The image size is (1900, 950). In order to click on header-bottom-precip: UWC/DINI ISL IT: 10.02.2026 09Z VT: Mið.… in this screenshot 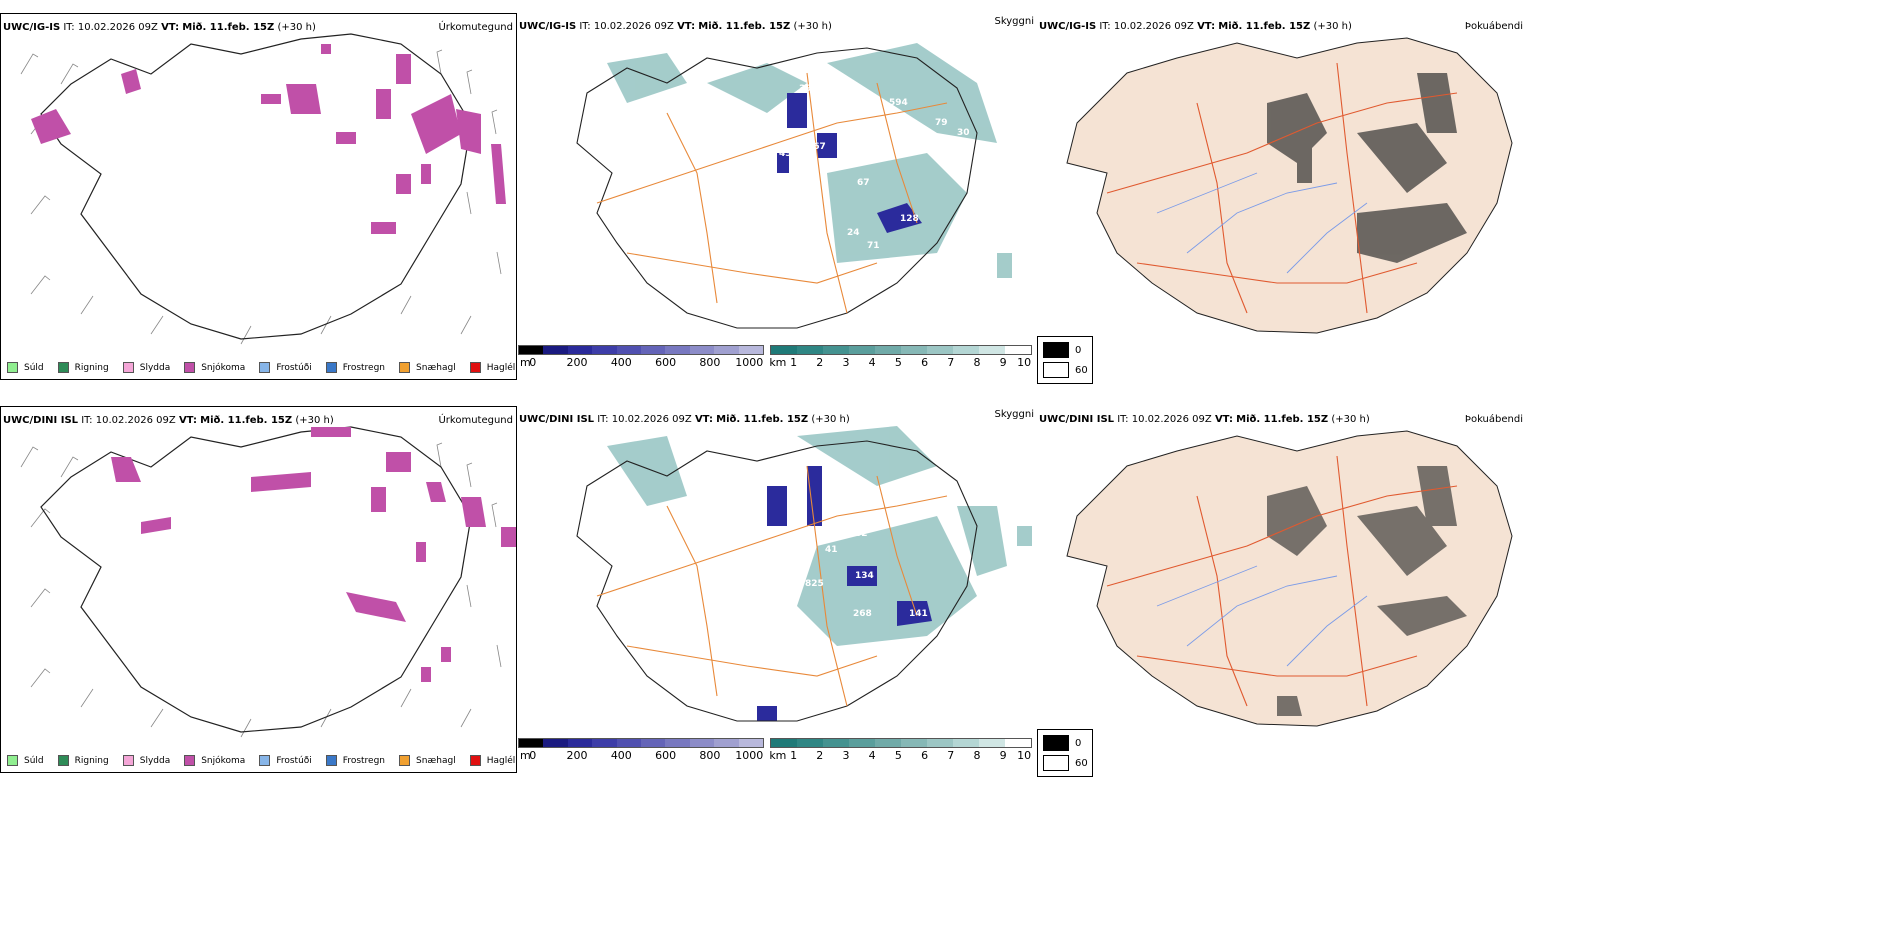, I will do `click(168, 420)`.